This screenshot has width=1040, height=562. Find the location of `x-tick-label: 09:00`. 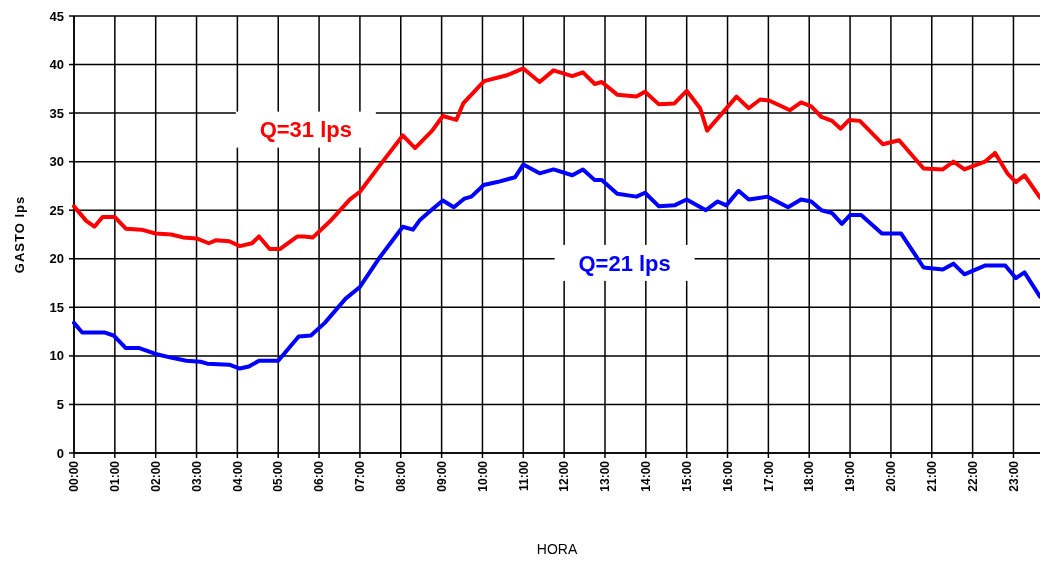

x-tick-label: 09:00 is located at coordinates (441, 476).